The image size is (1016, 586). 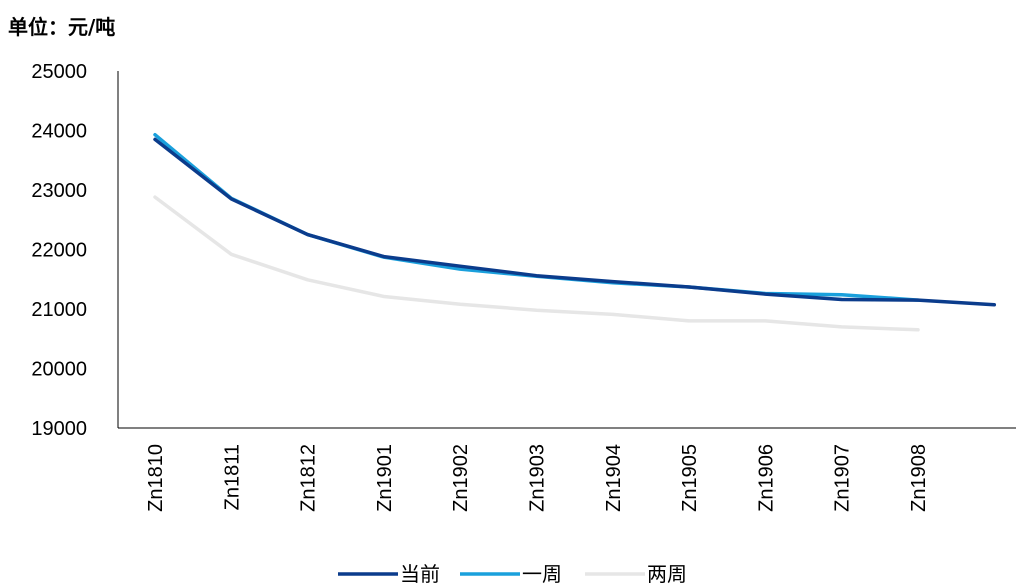 I want to click on y-tick-label: 23000, so click(x=59, y=191).